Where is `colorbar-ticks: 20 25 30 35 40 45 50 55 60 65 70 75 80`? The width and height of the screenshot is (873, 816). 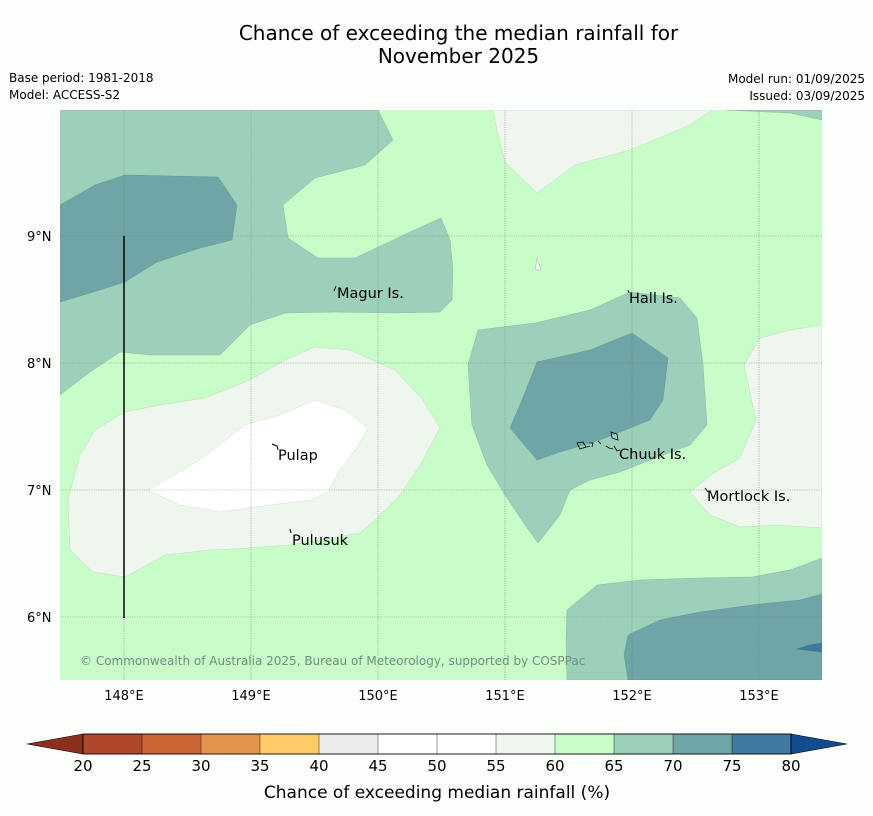
colorbar-ticks: 20 25 30 35 40 45 50 55 60 65 70 75 80 is located at coordinates (436, 766).